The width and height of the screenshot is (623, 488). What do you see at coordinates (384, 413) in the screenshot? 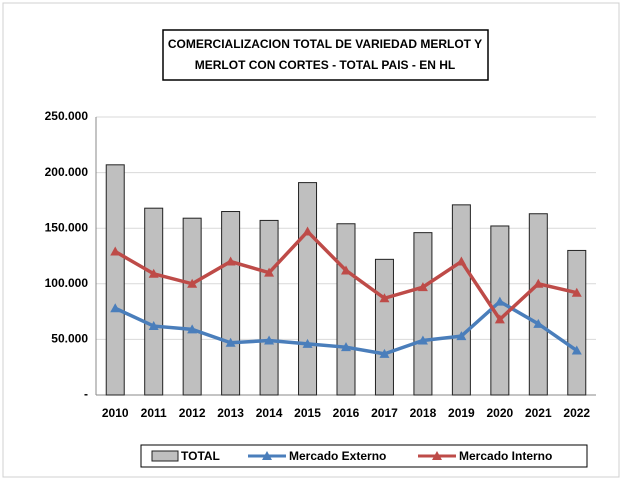
I see `x-tick-label: 2017` at bounding box center [384, 413].